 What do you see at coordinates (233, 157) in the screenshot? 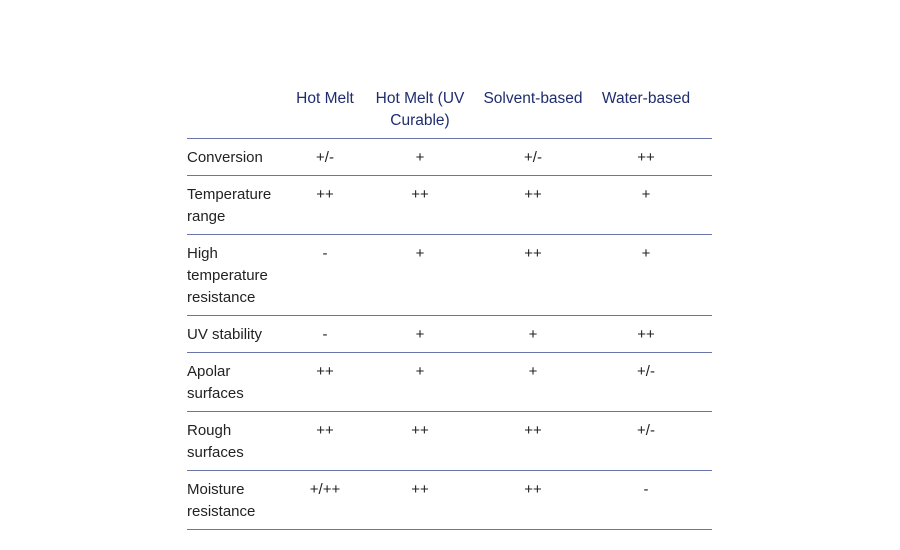
I see `row-label: Conversion` at bounding box center [233, 157].